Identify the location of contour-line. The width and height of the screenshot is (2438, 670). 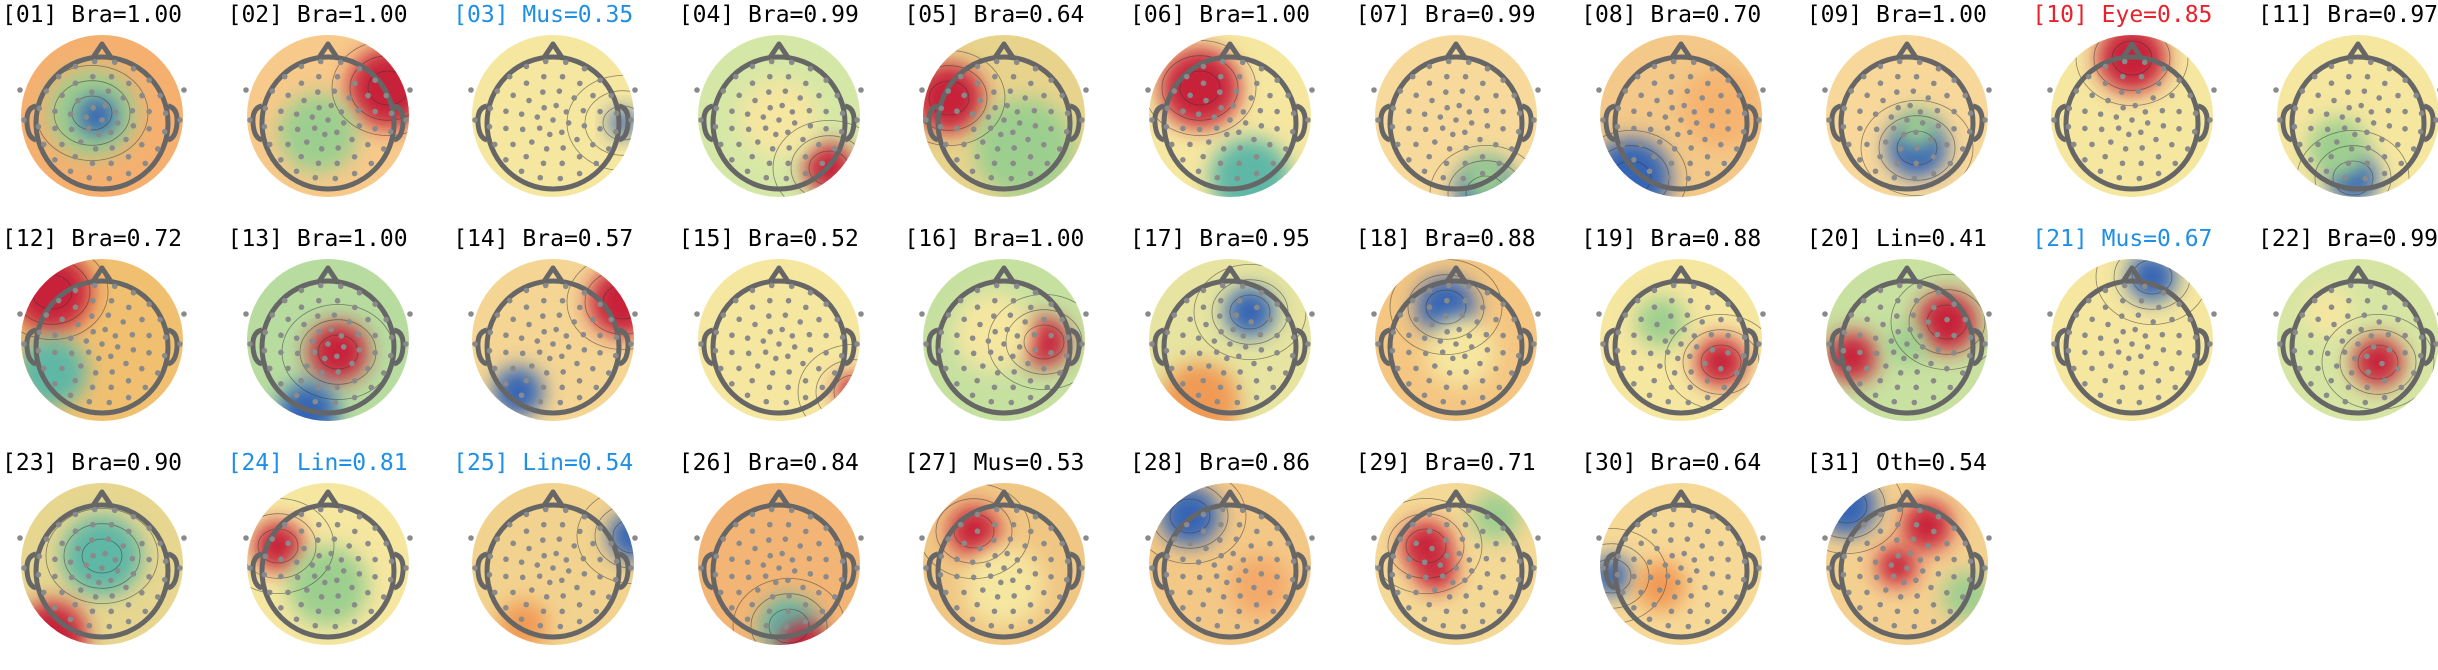
(65, 299).